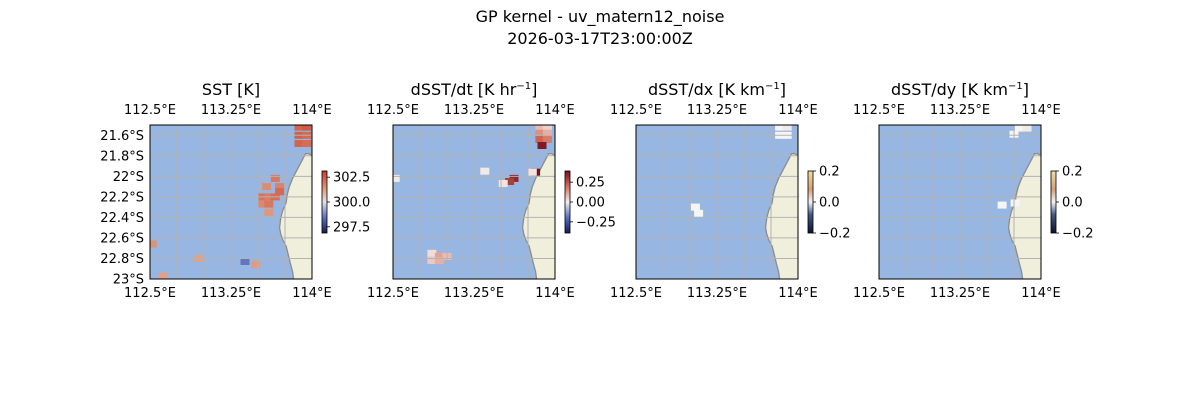  Describe the element at coordinates (474, 89) in the screenshot. I see `panel-title: dSST/dt [K hr−1]` at that location.